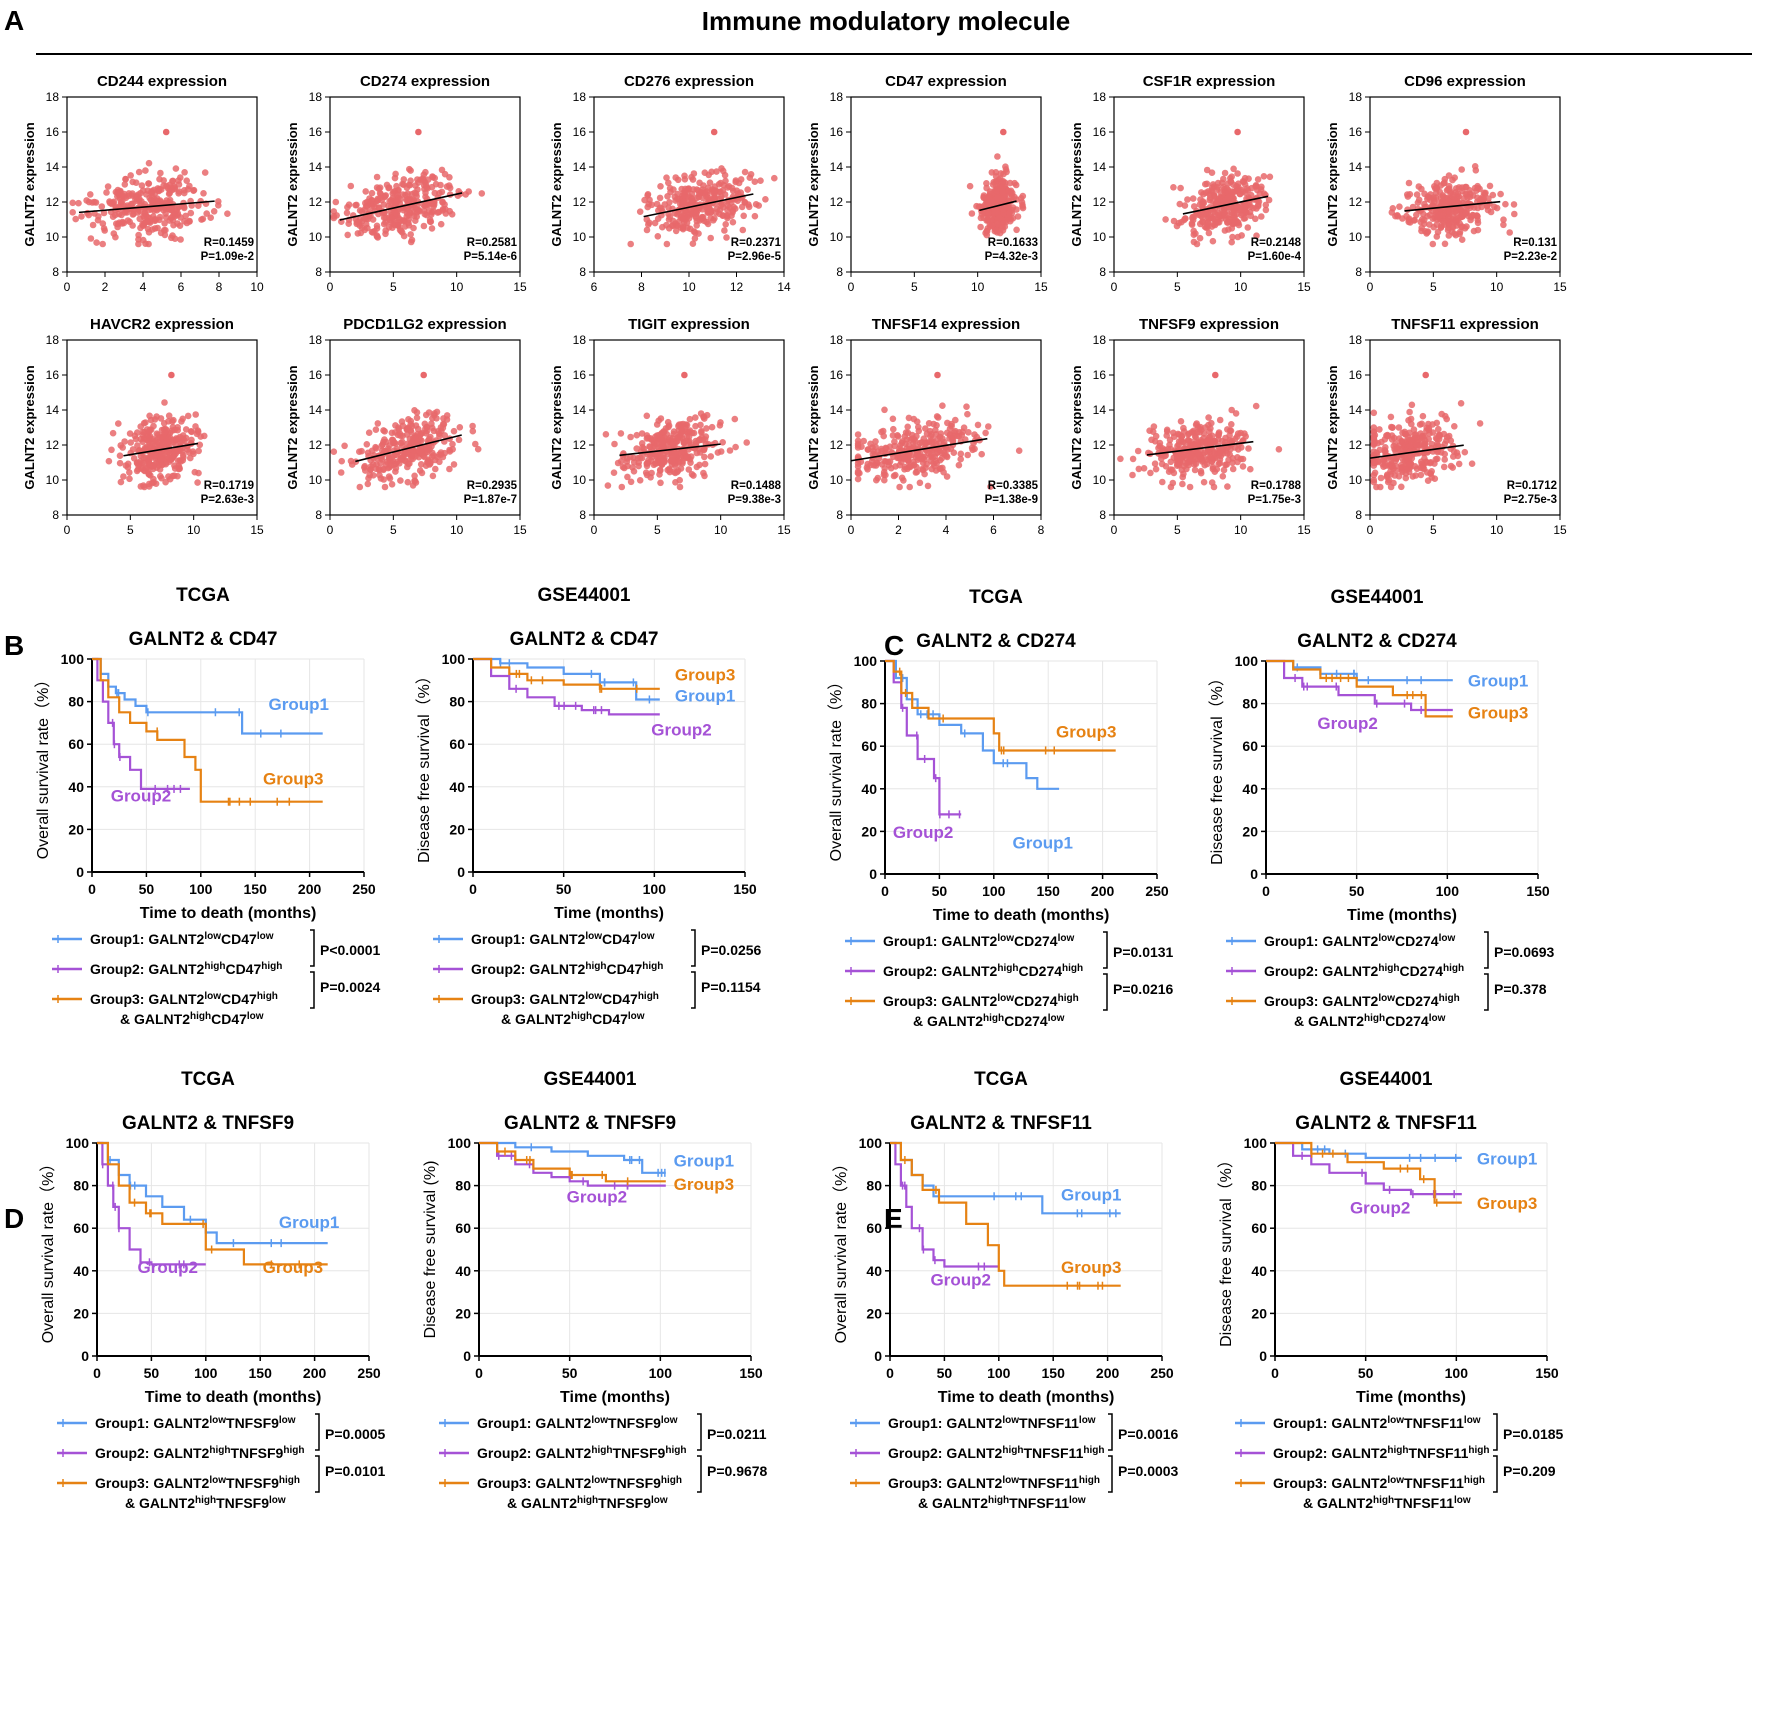 The image size is (1772, 1716). What do you see at coordinates (1364, 971) in the screenshot?
I see `legend-entry-2: Group2: GALNT2highCD274high` at bounding box center [1364, 971].